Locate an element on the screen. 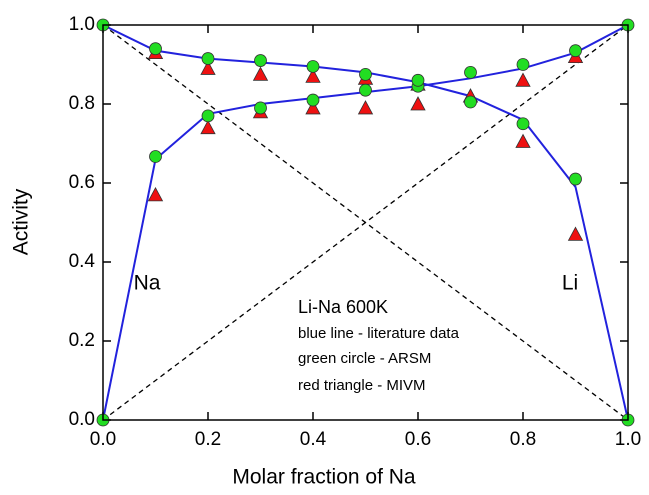 This screenshot has height=495, width=649. y-tick-label: 0.8 is located at coordinates (82, 103).